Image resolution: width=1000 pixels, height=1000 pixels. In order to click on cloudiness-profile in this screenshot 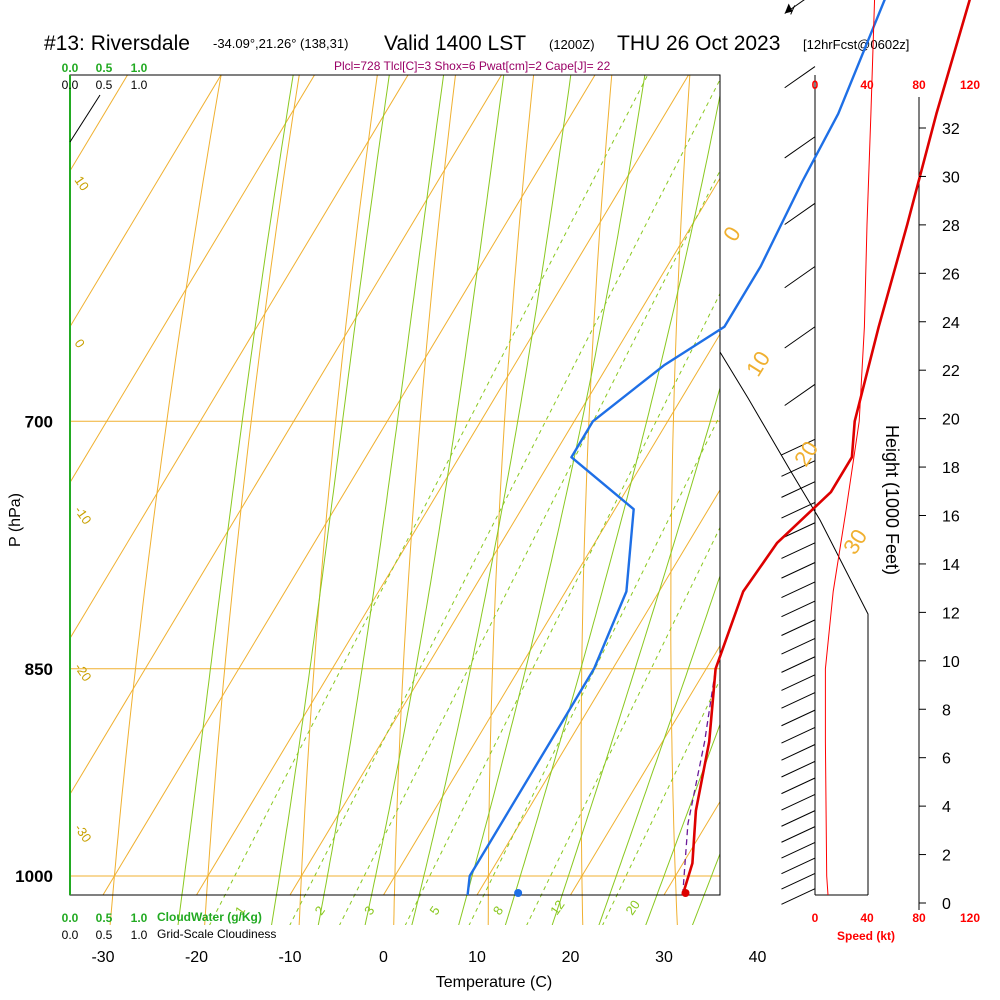, I will do `click(85, 118)`.